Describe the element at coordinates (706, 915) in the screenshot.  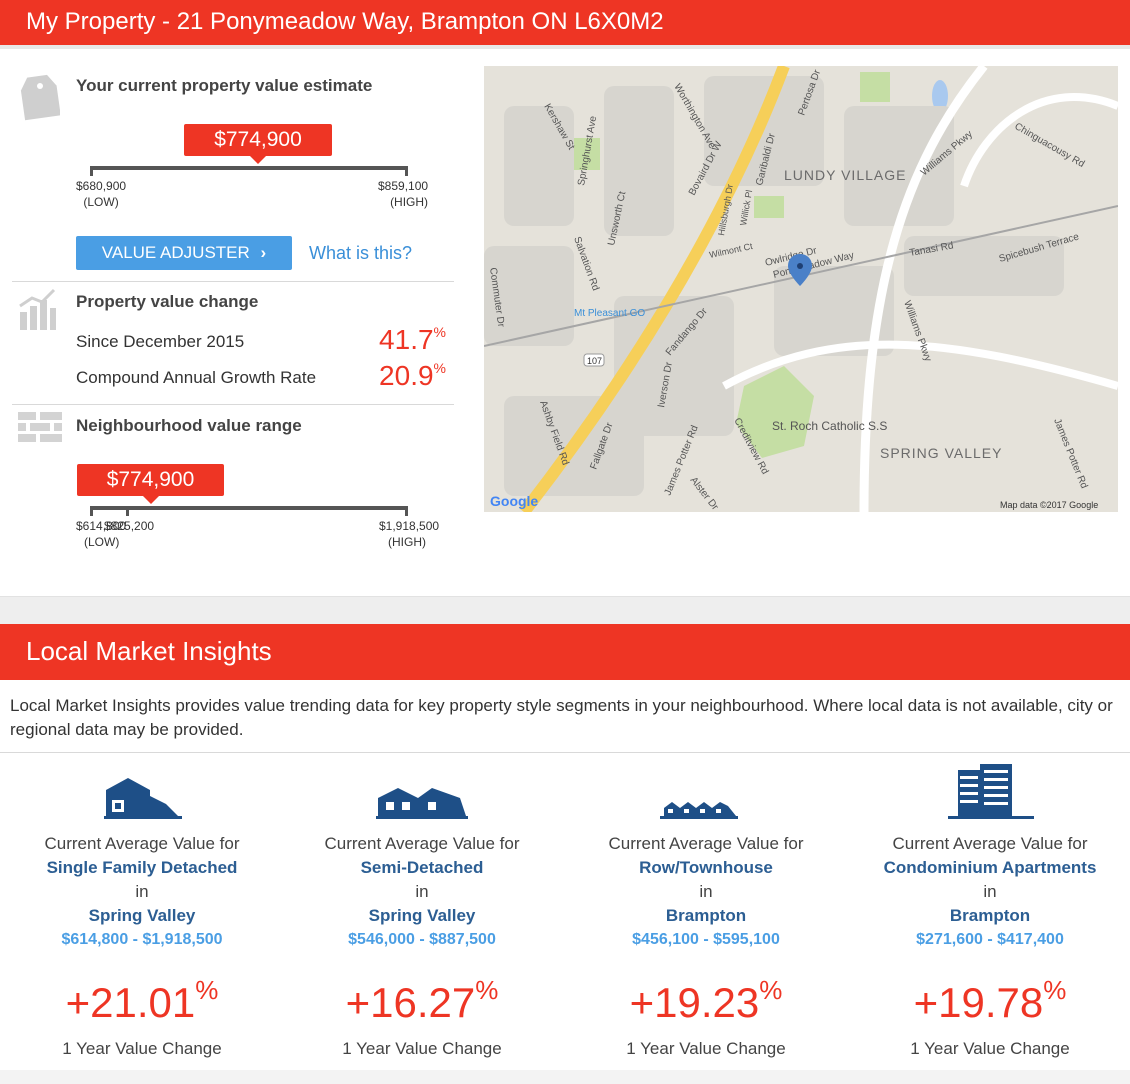
I see `insight-area: Brampton` at that location.